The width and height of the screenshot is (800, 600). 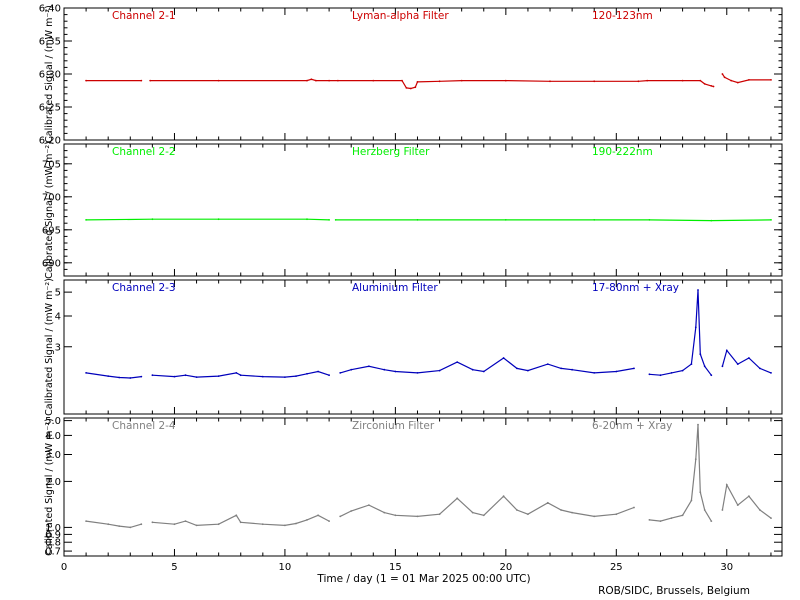 What do you see at coordinates (393, 426) in the screenshot?
I see `panel-filter-label: Zirconium Filter` at bounding box center [393, 426].